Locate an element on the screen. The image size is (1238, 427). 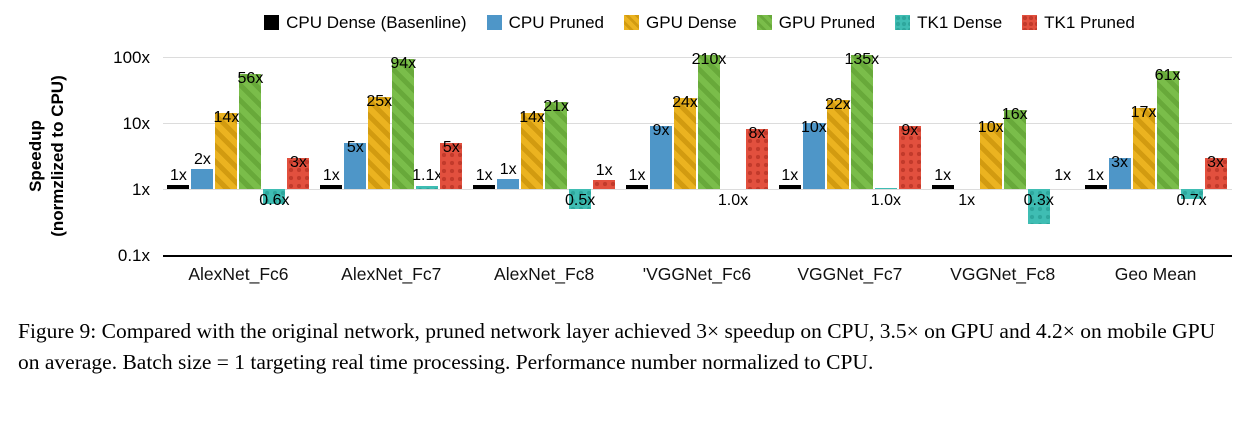
bar-value-label: 56x is located at coordinates (250, 78).